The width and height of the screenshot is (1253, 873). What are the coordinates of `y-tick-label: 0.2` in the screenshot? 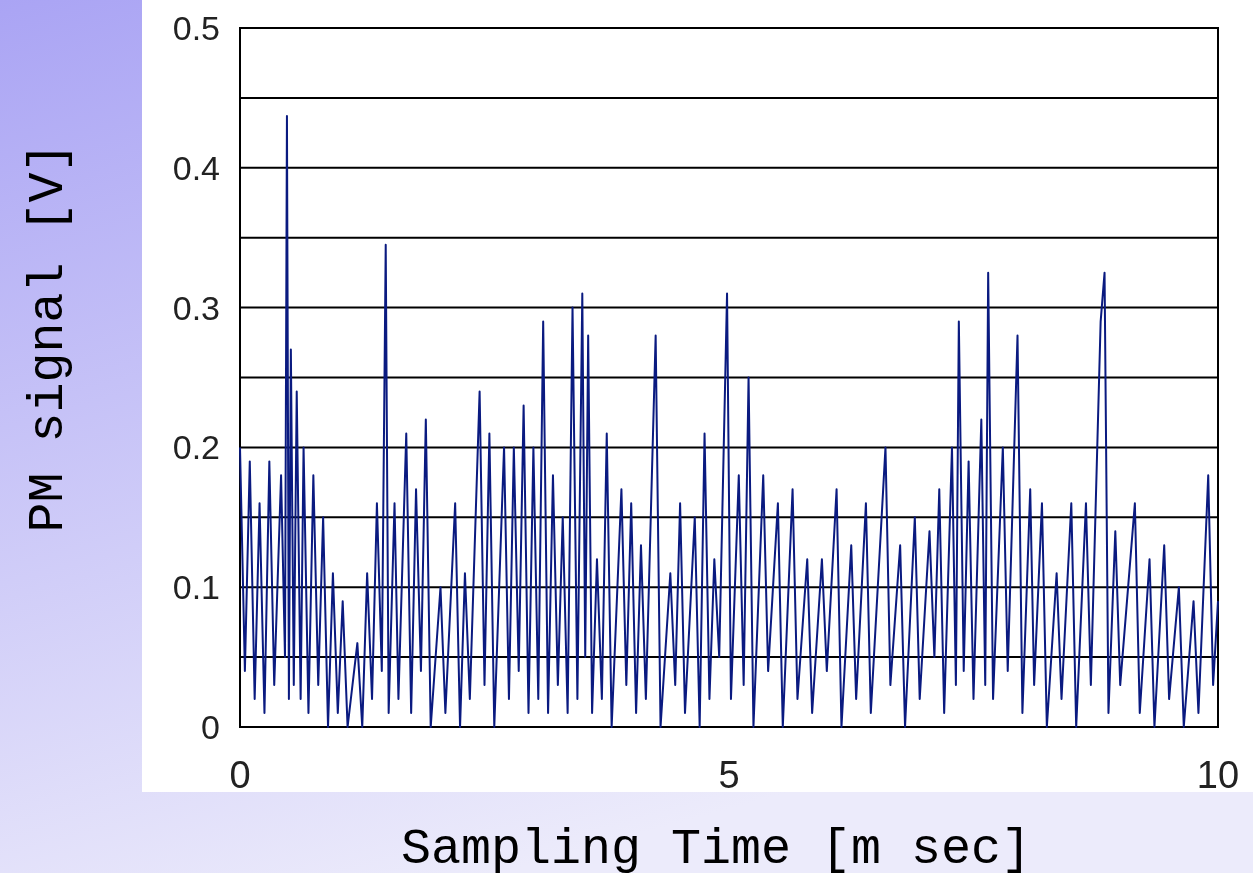 It's located at (196, 447).